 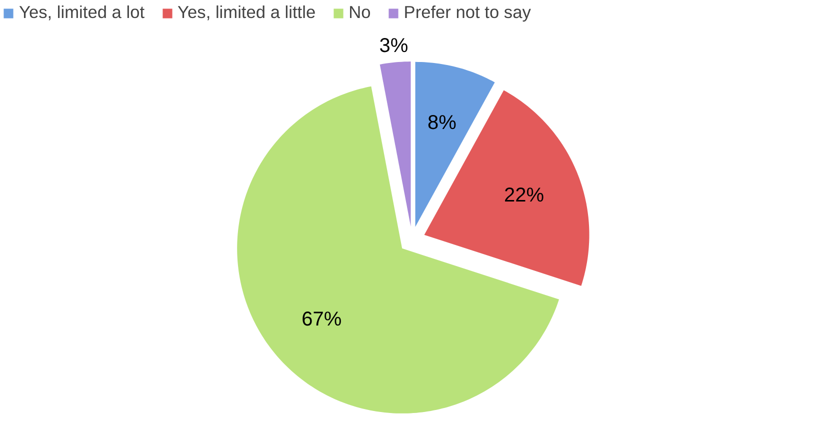 I want to click on legend-label: Yes, limited a little, so click(x=247, y=12).